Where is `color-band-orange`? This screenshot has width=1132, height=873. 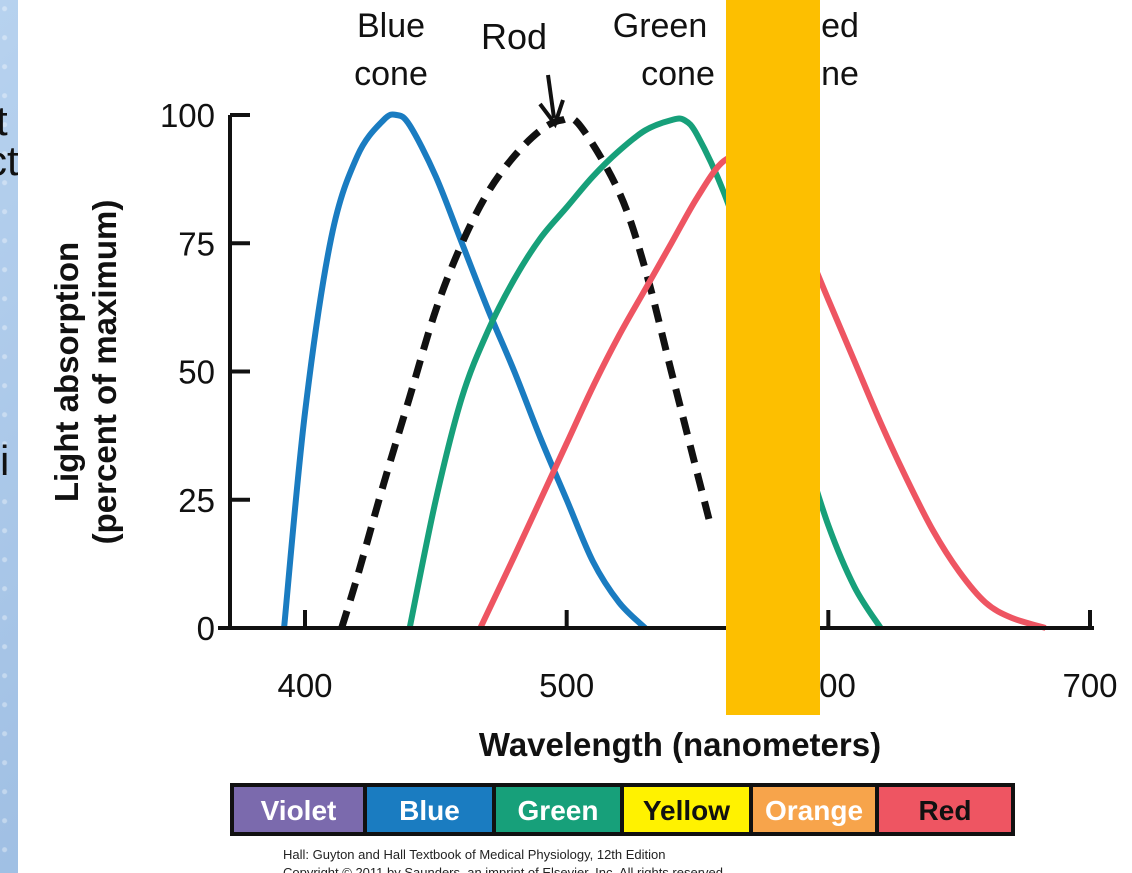 color-band-orange is located at coordinates (814, 809).